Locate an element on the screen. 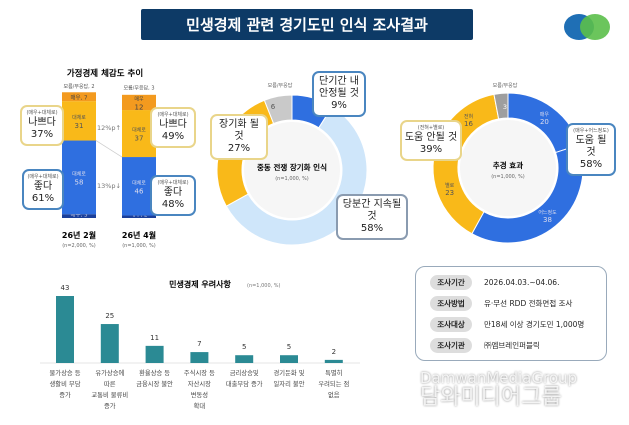 The width and height of the screenshot is (629, 425). slice-label: 매우 is located at coordinates (545, 114).